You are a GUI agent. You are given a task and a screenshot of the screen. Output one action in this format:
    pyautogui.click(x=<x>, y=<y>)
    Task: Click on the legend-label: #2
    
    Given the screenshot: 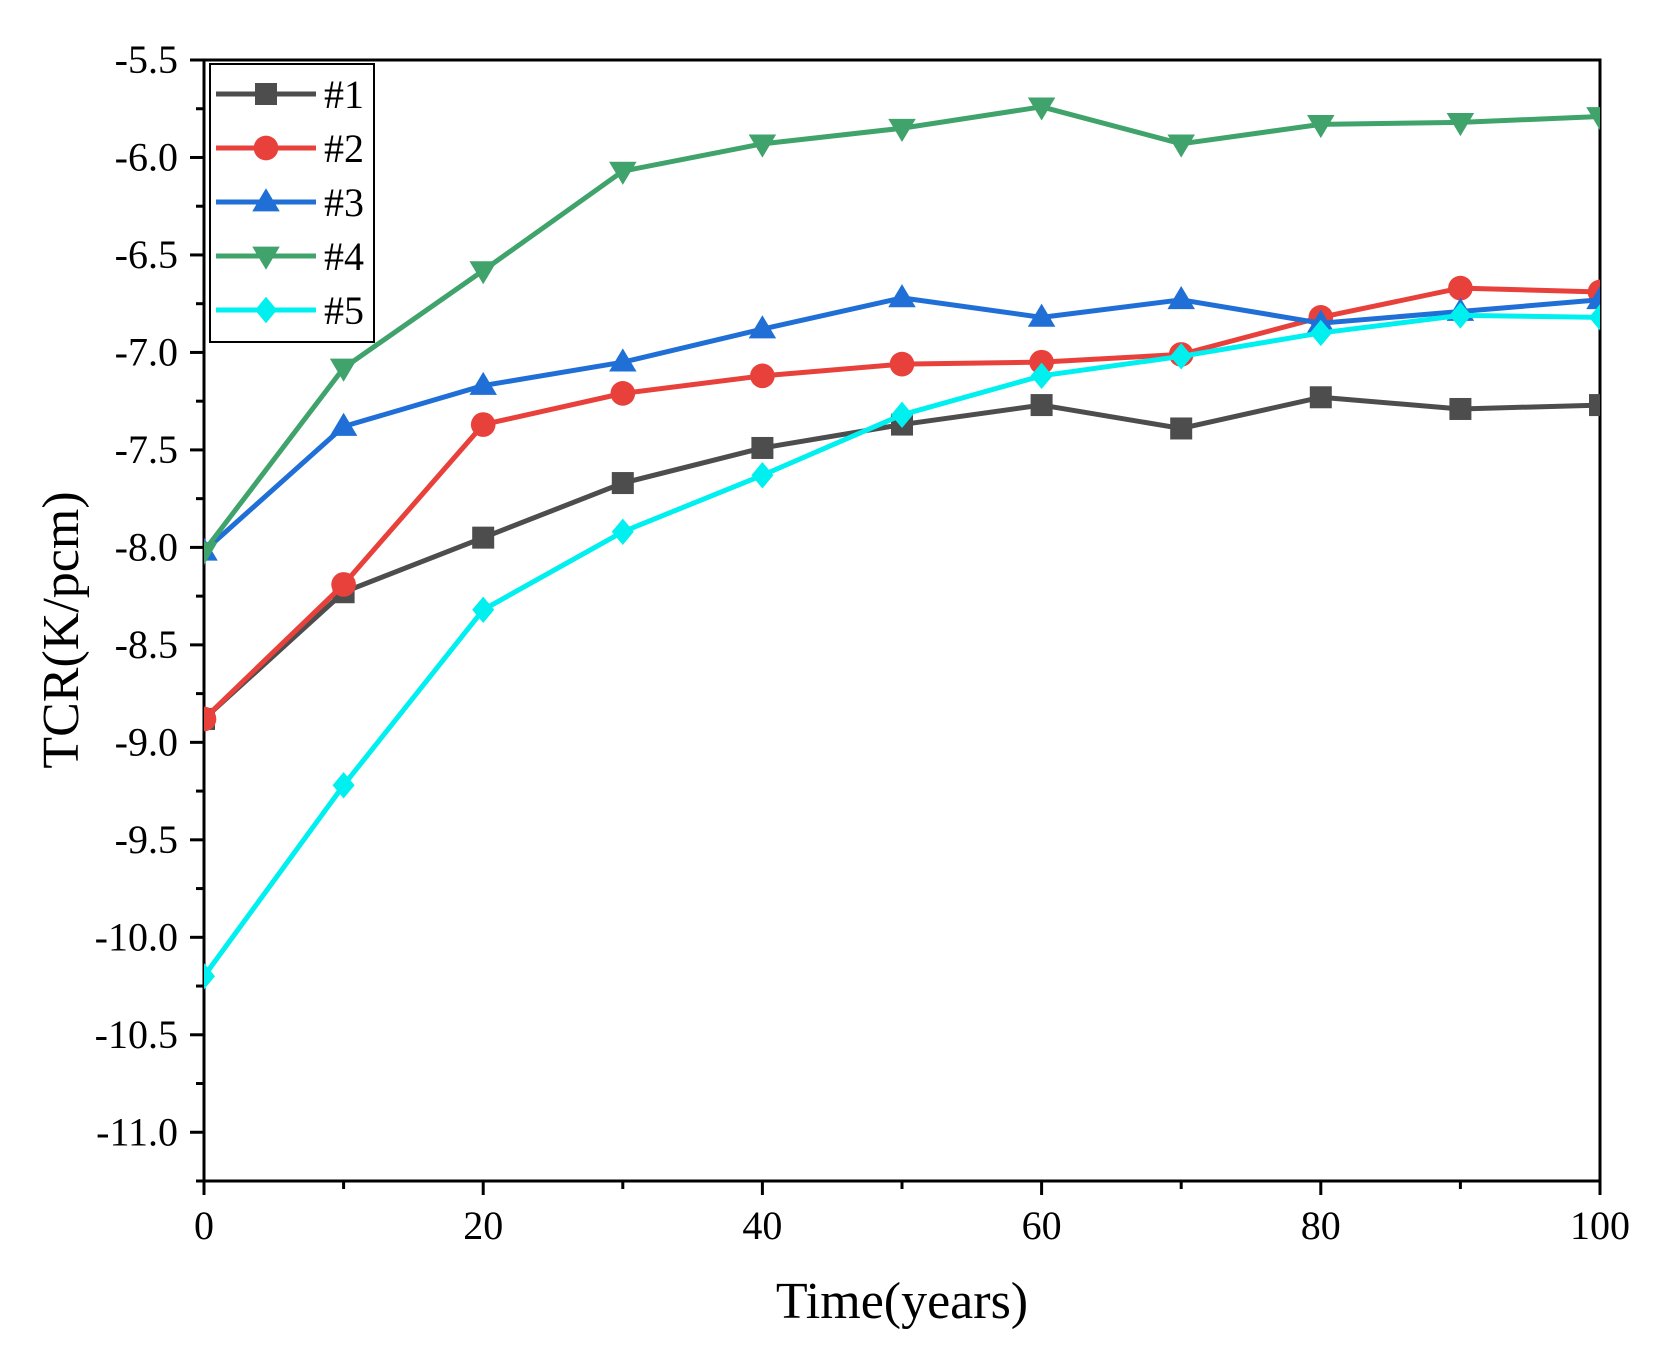 What is the action you would take?
    pyautogui.click(x=344, y=148)
    